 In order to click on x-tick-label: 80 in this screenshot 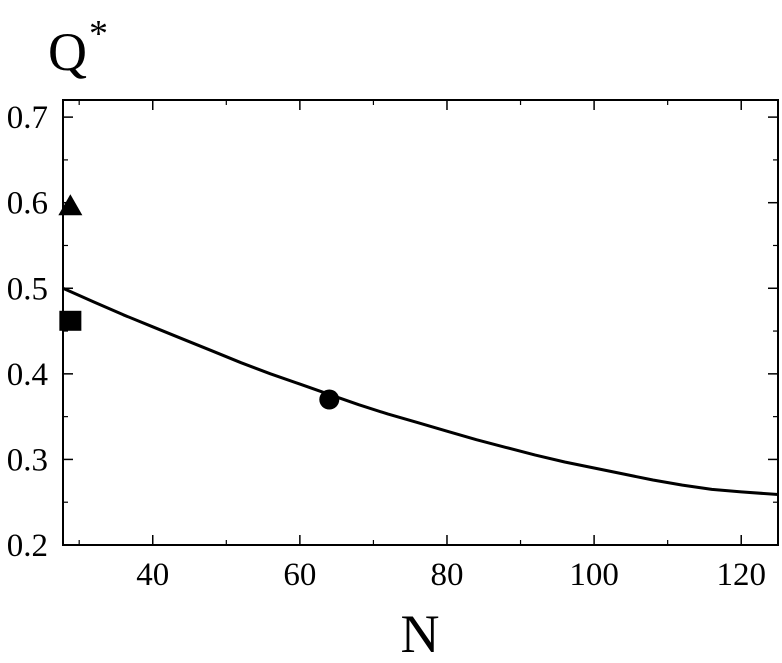, I will do `click(446, 575)`.